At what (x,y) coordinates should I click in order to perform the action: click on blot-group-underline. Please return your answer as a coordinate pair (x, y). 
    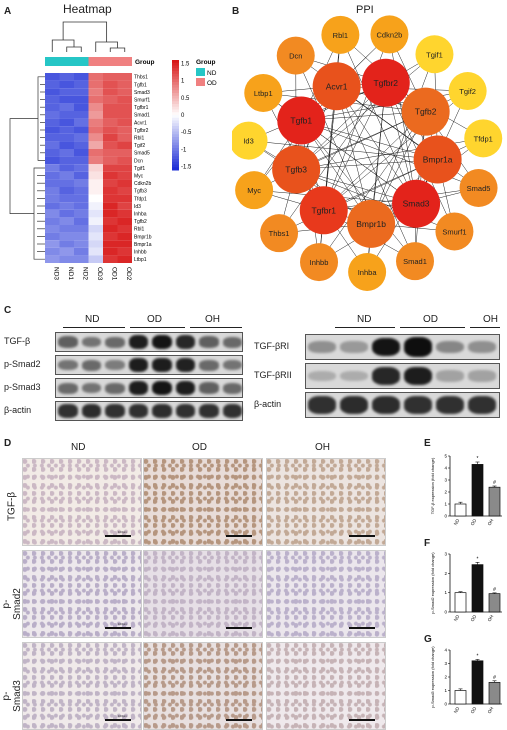
    Looking at the image, I should click on (485, 327).